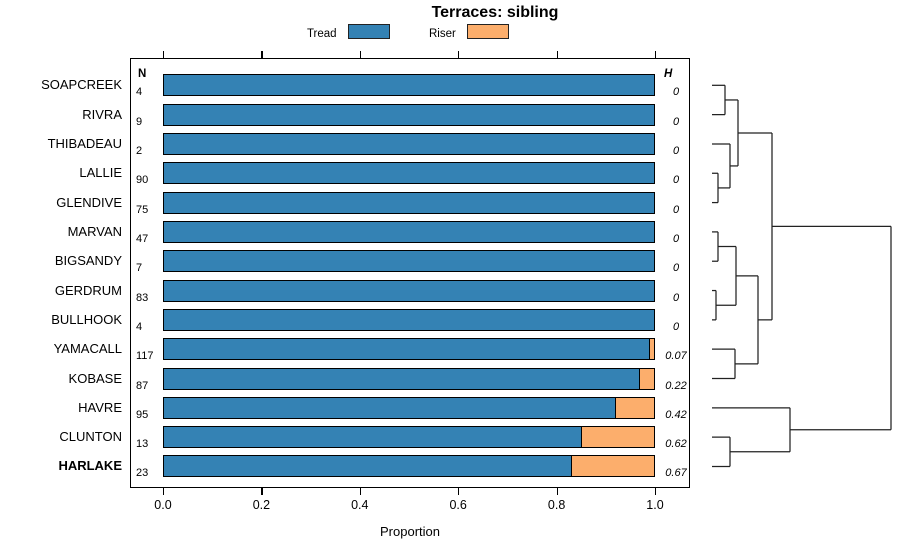 Image resolution: width=900 pixels, height=560 pixels. What do you see at coordinates (321, 34) in the screenshot?
I see `legend-label-tread: Tread` at bounding box center [321, 34].